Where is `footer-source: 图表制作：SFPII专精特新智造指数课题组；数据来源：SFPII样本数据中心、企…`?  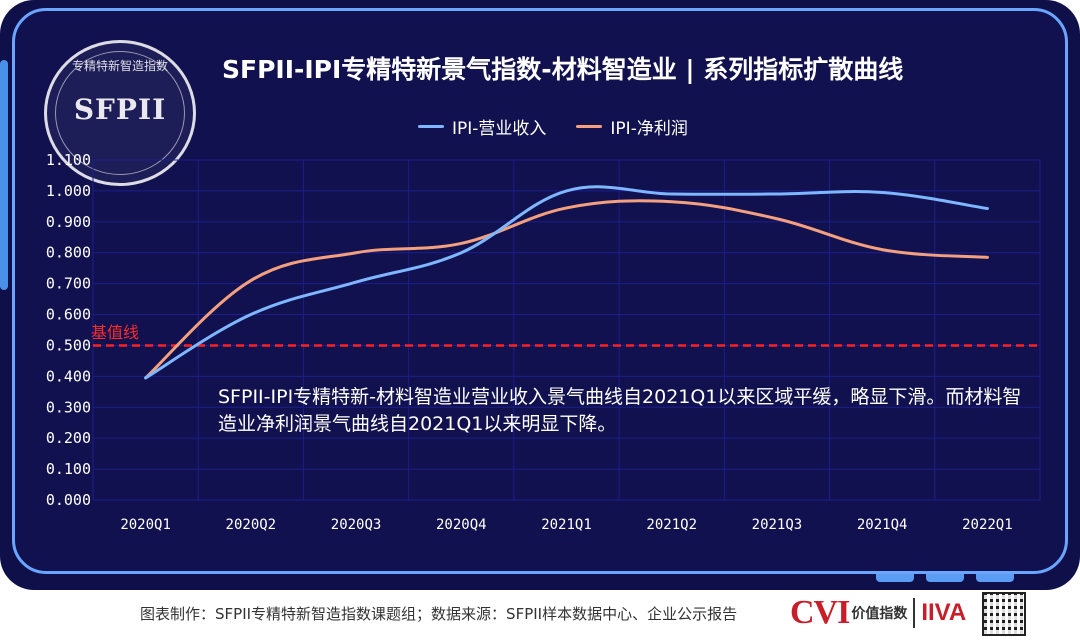 footer-source: 图表制作：SFPII专精特新智造指数课题组；数据来源：SFPII样本数据中心、企… is located at coordinates (439, 614).